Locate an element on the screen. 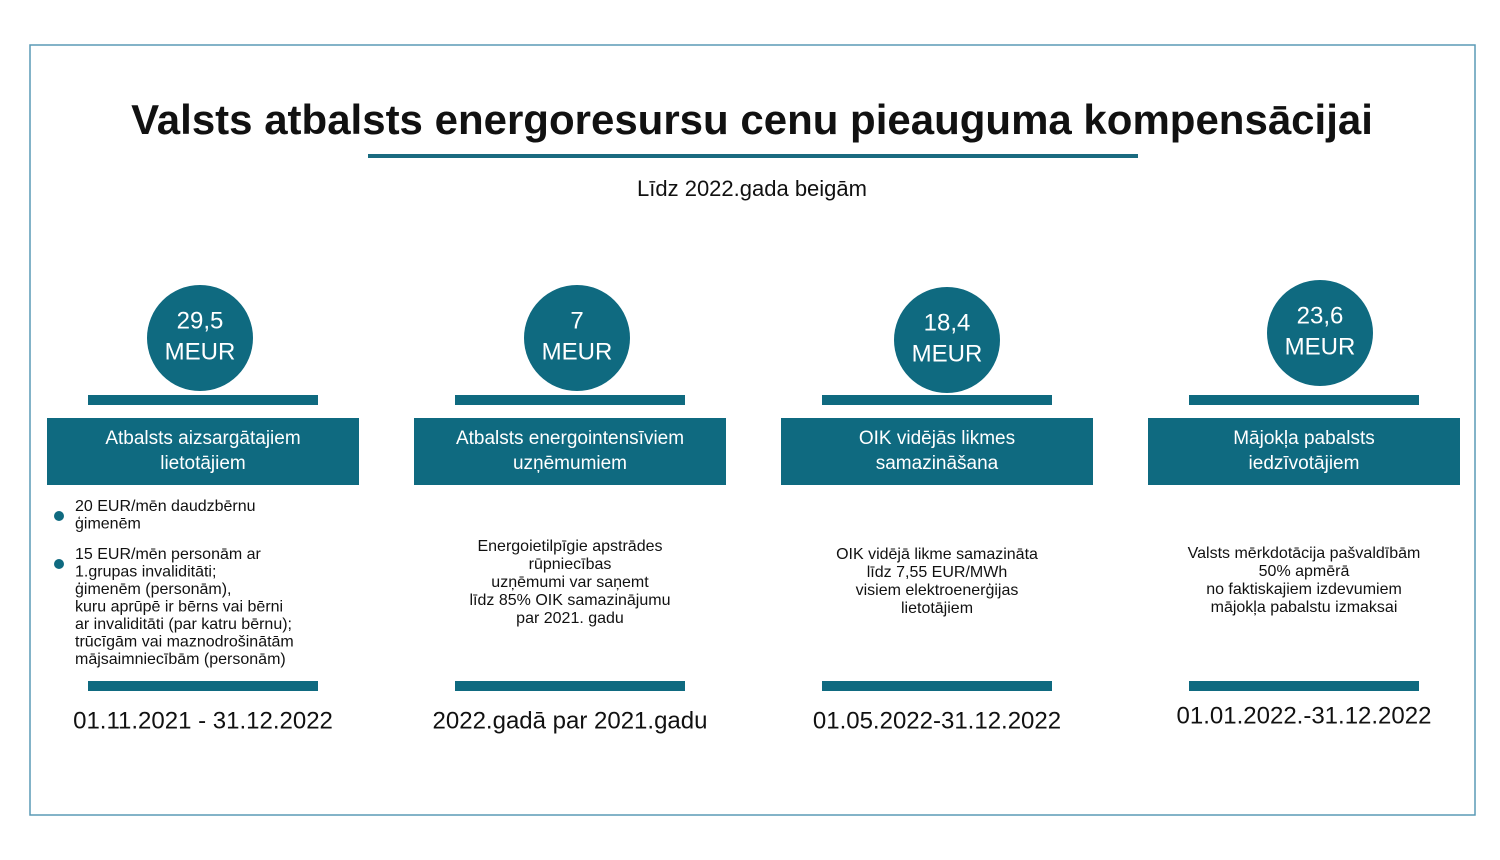 This screenshot has width=1500, height=860. period: 01.11.2021 - 31.12.2022 is located at coordinates (203, 720).